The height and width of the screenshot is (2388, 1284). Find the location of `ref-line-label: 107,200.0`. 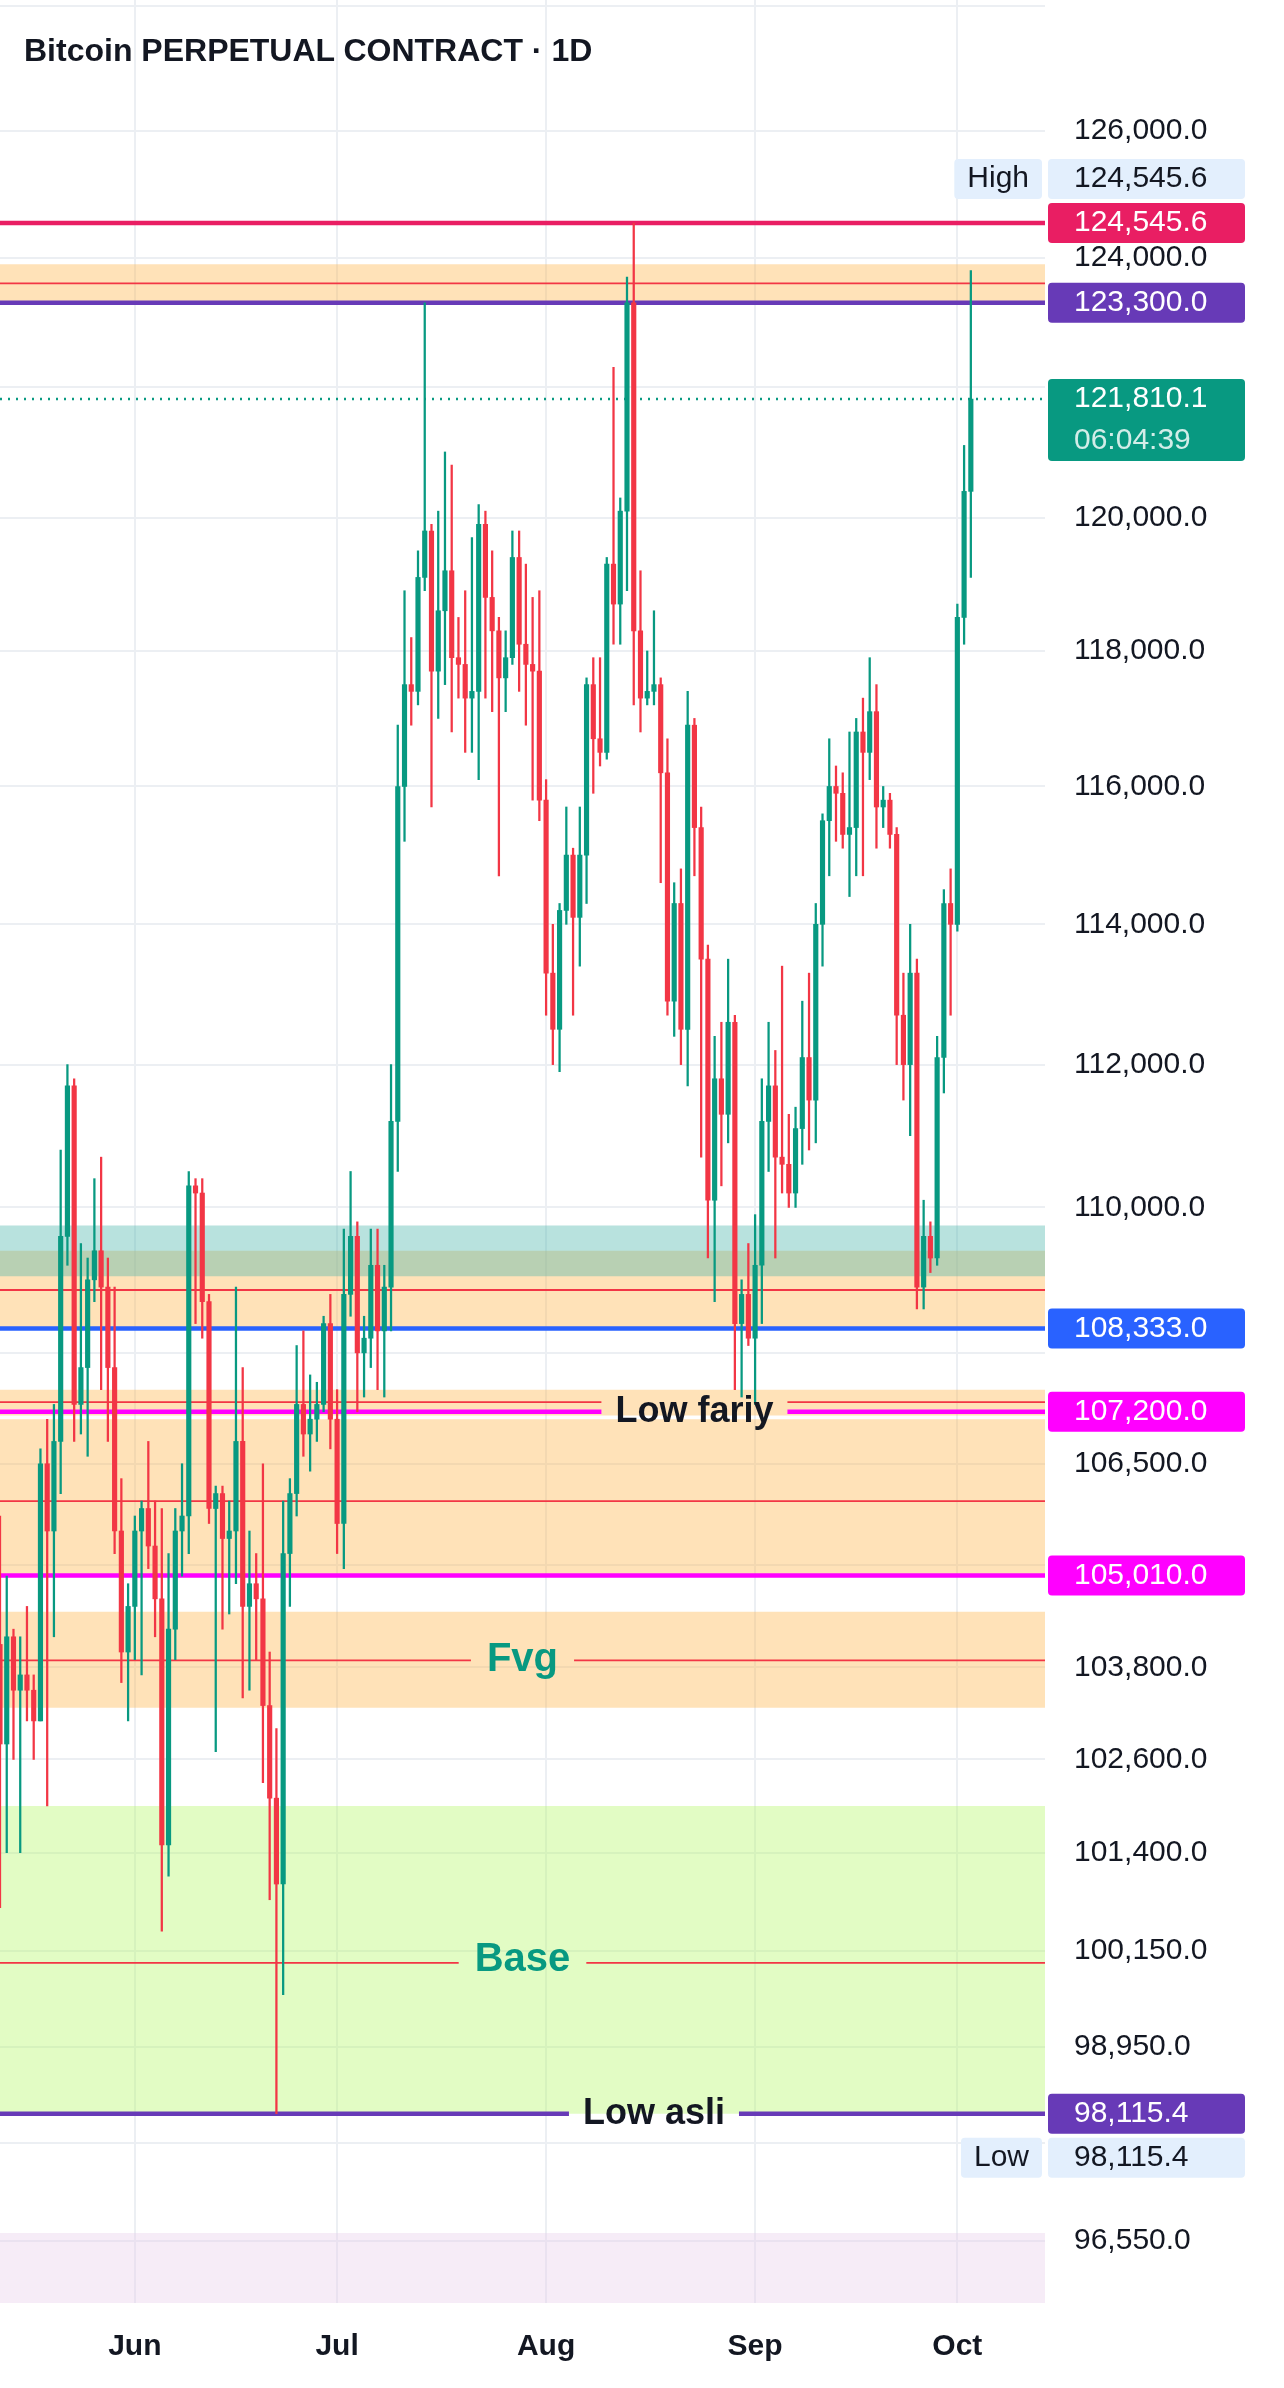

ref-line-label: 107,200.0 is located at coordinates (1141, 1410).